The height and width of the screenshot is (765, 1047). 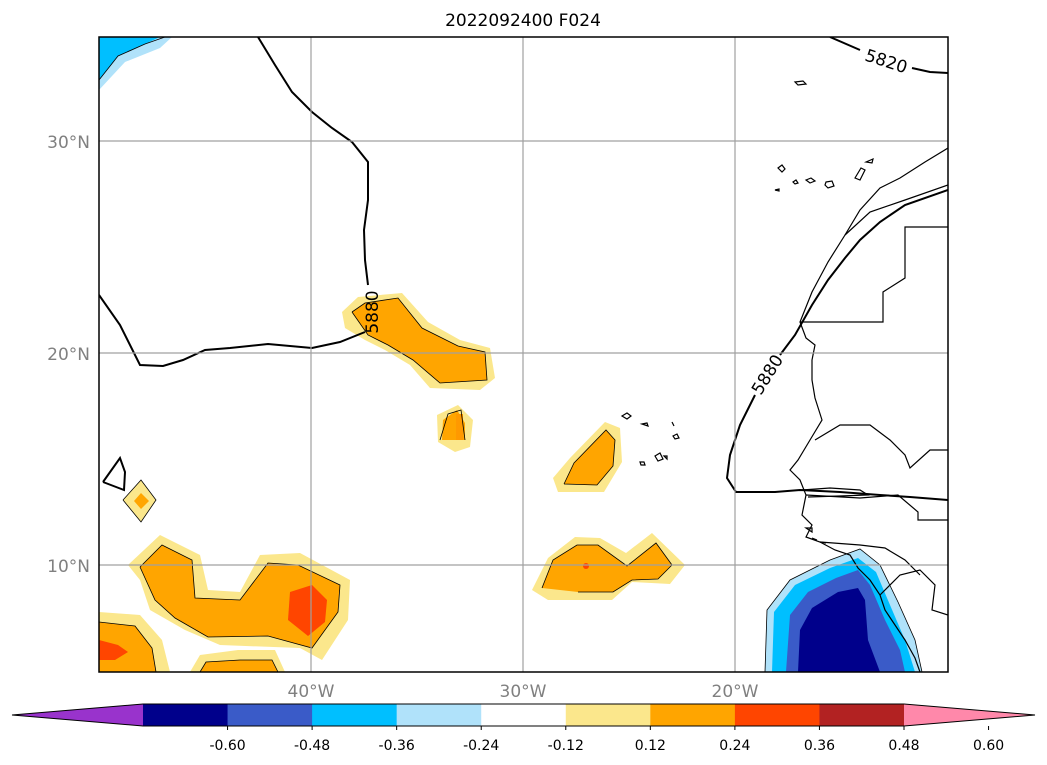 I want to click on contour-small-loop, so click(x=114, y=473).